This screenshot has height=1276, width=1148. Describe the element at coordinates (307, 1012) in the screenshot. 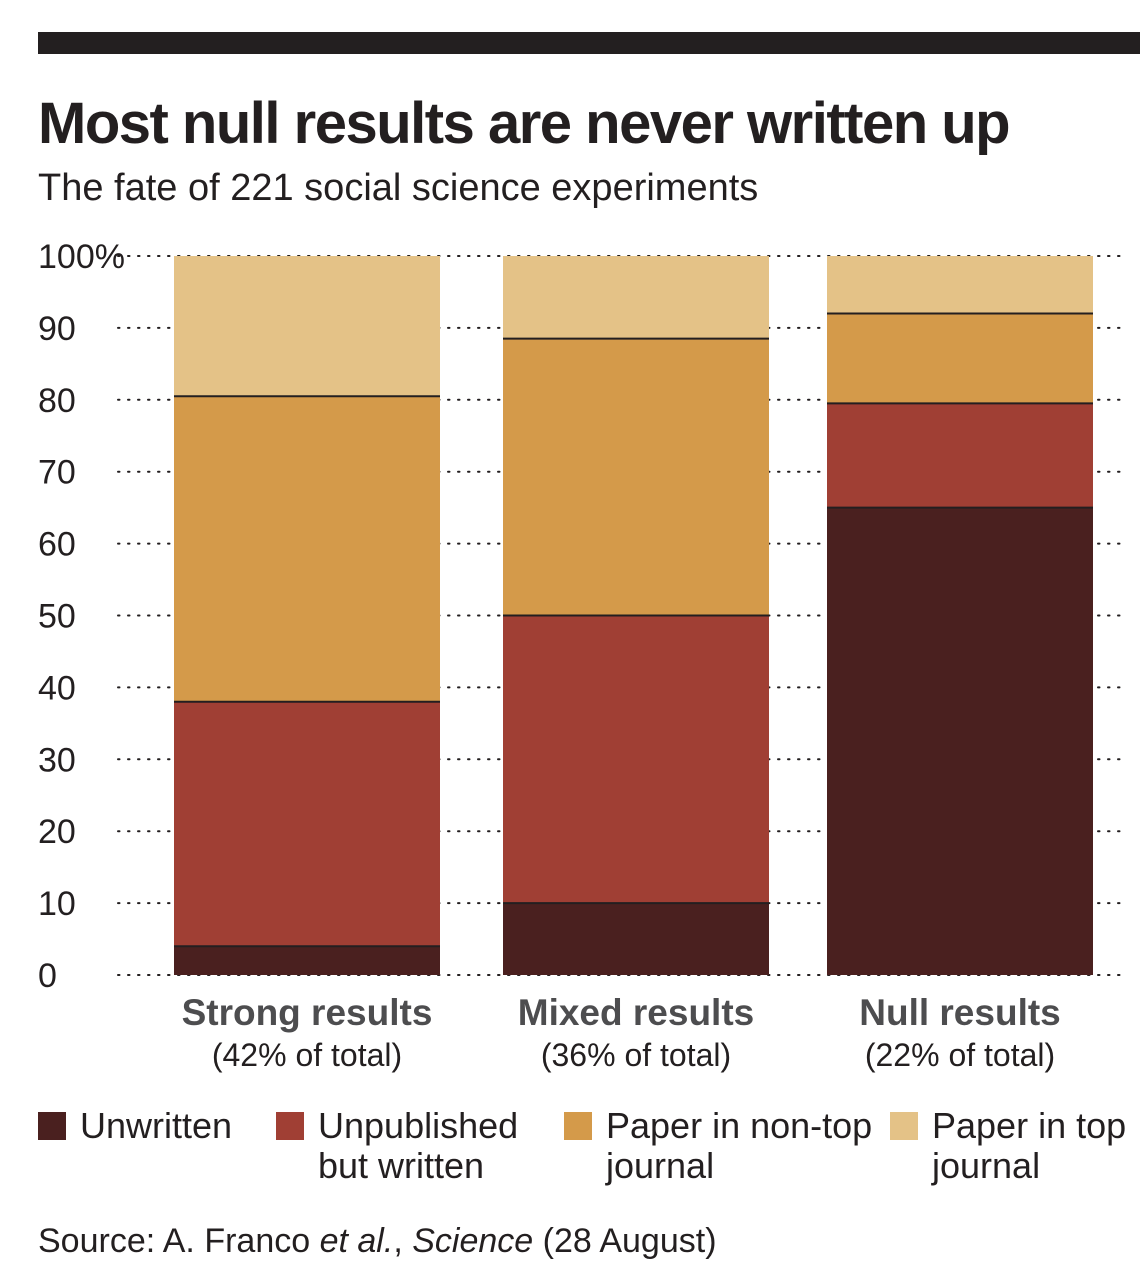

I see `category-label: Strong results` at that location.